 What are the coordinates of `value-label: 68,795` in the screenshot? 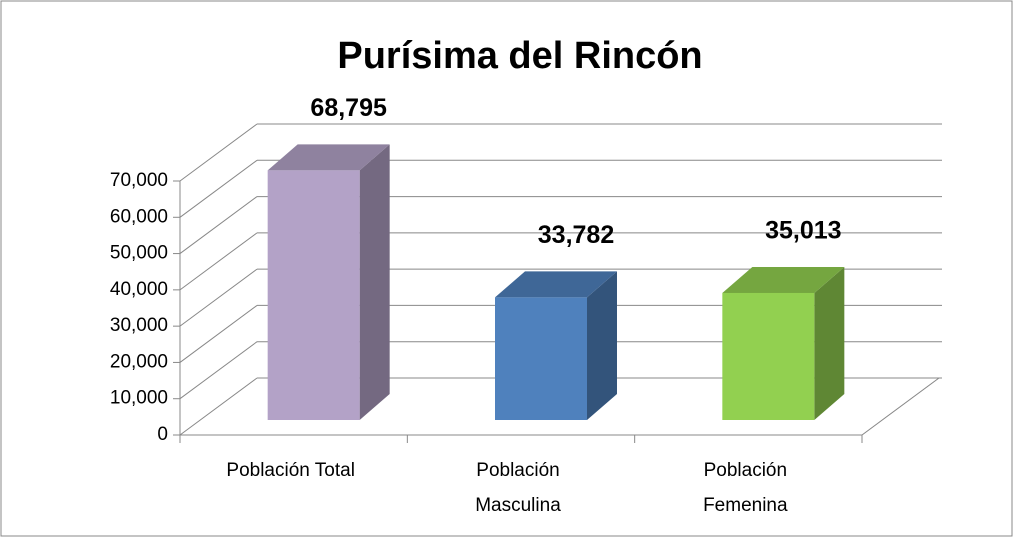 It's located at (348, 108).